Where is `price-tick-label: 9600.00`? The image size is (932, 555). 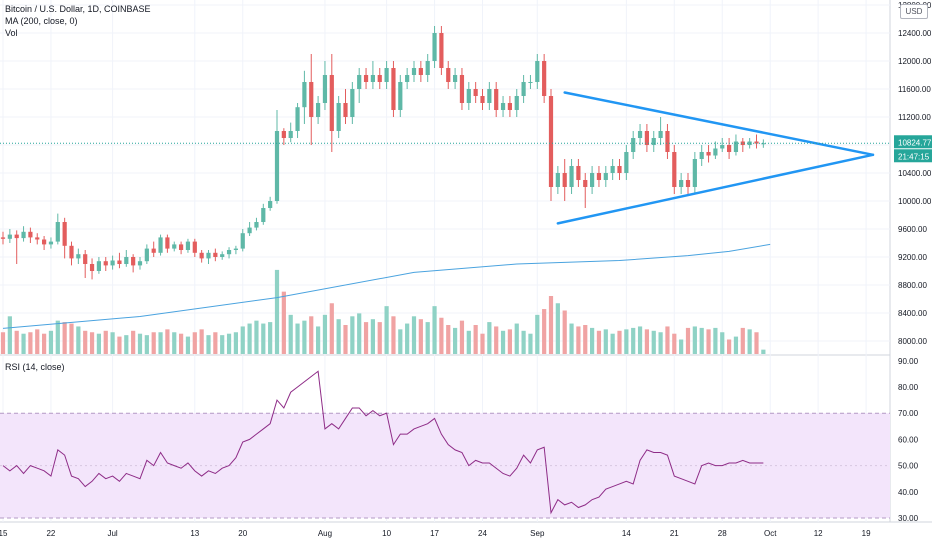
price-tick-label: 9600.00 is located at coordinates (912, 229).